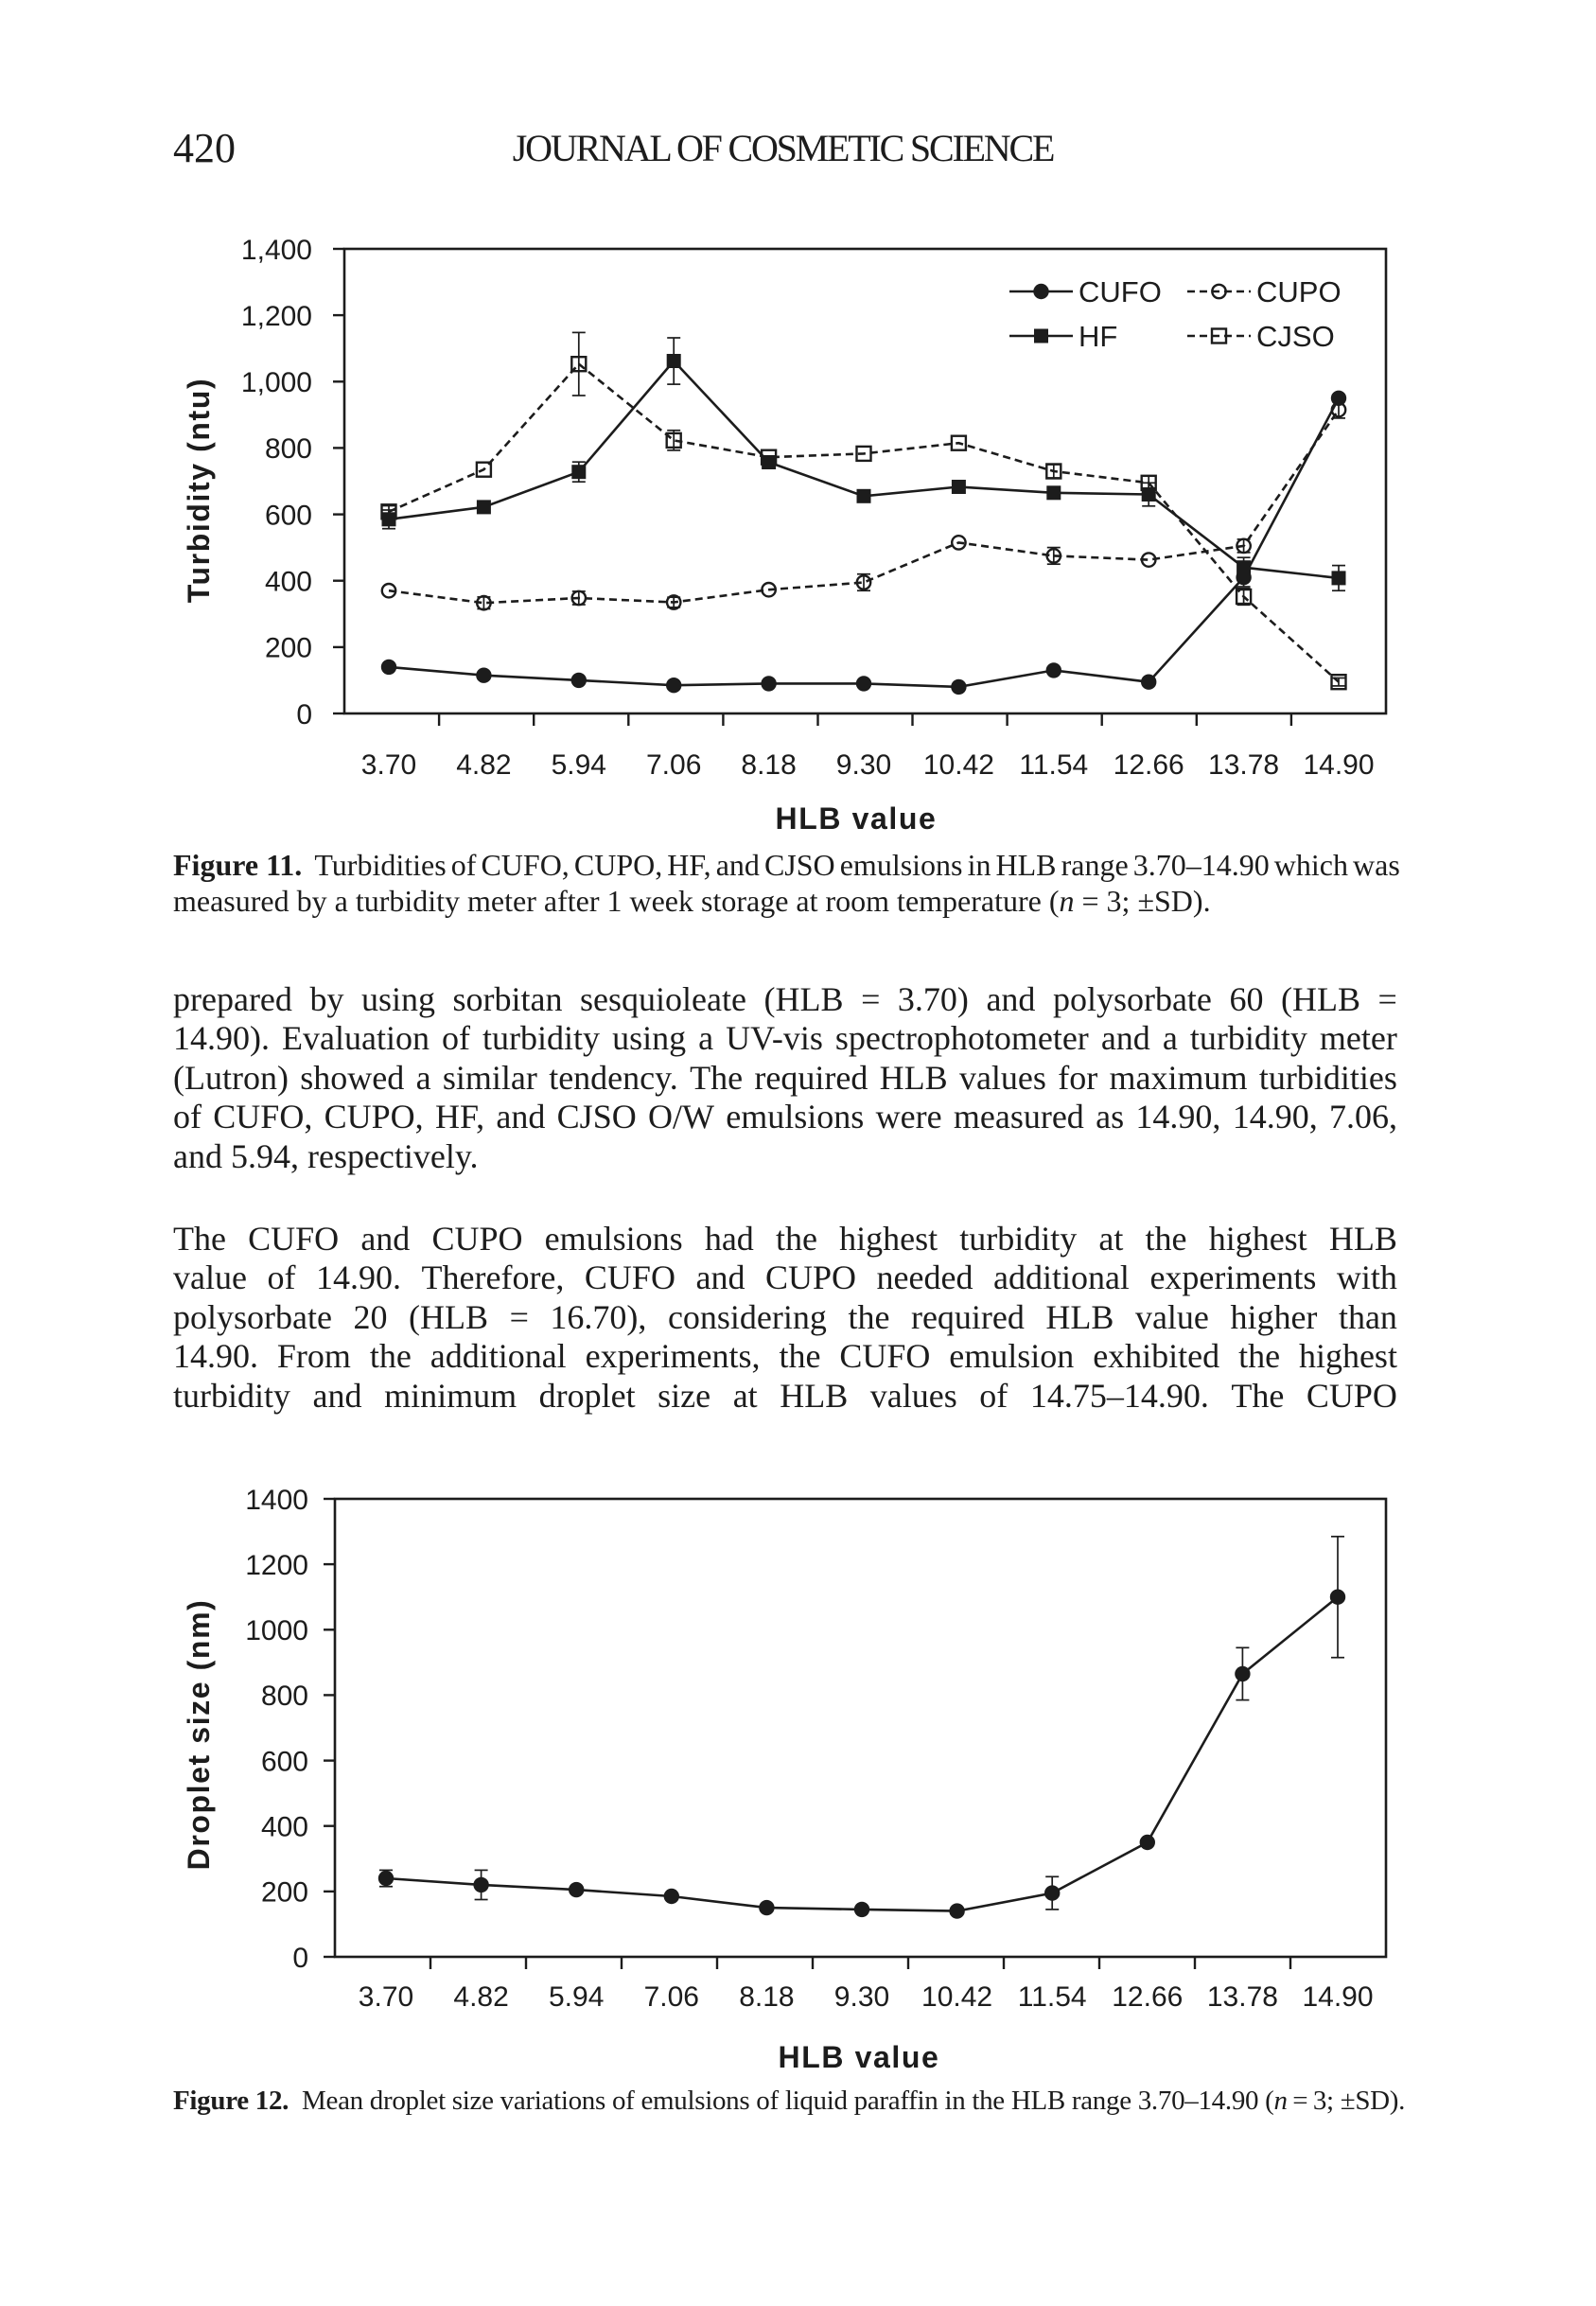  I want to click on svg-text: HF, so click(1098, 336).